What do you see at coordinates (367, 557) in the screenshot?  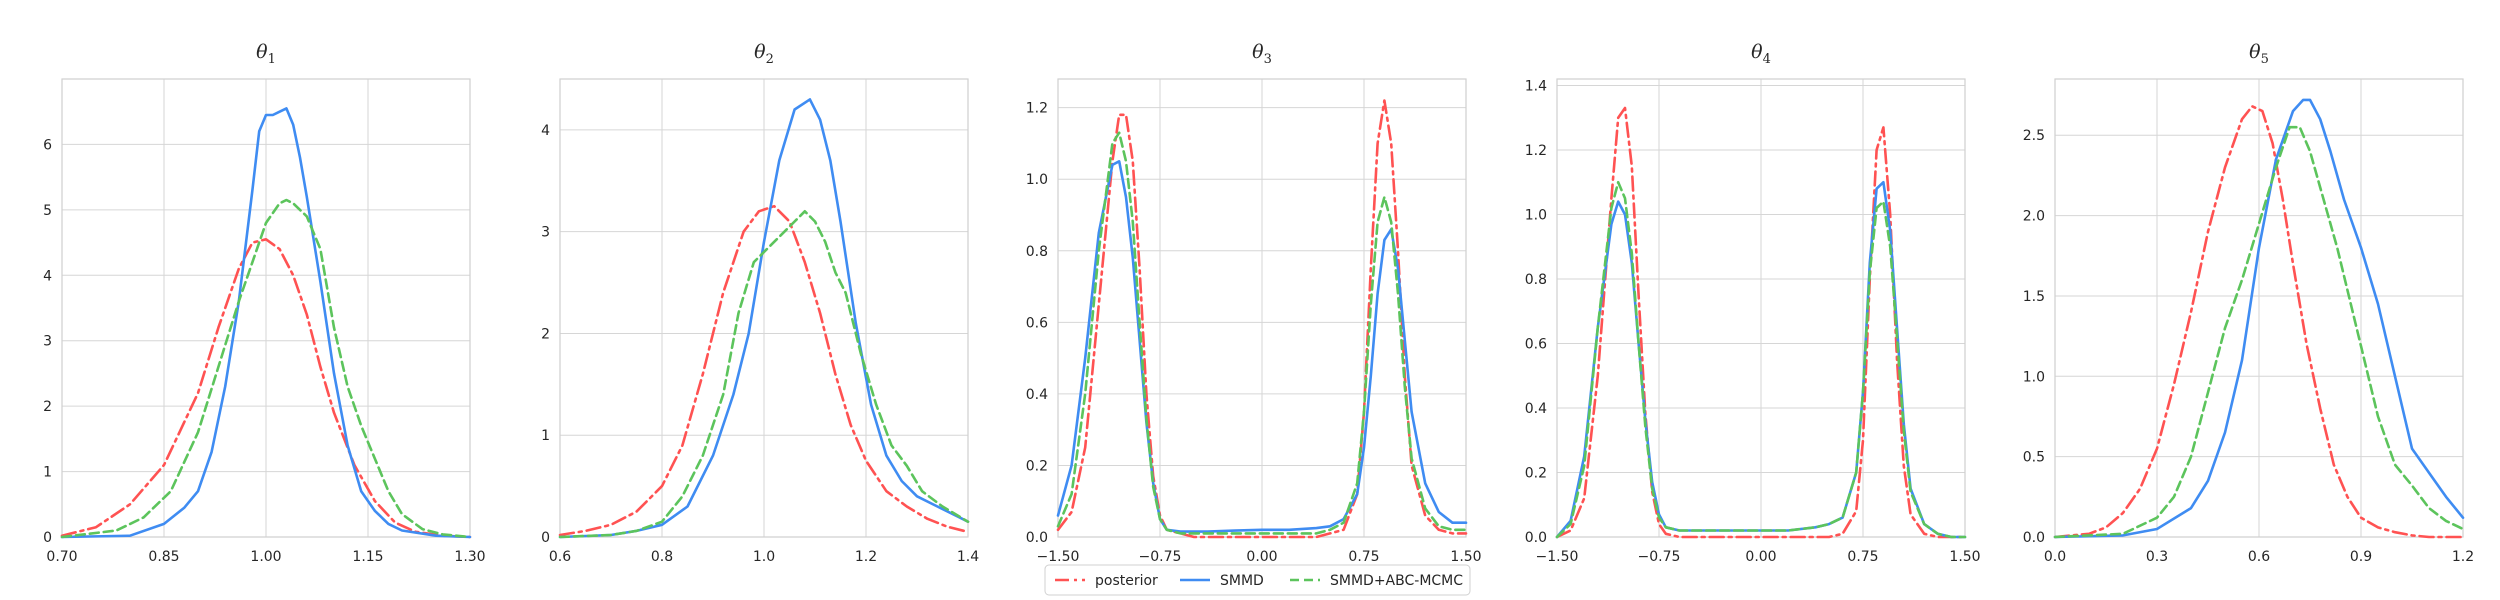 I see `x-tick-label: 1.15` at bounding box center [367, 557].